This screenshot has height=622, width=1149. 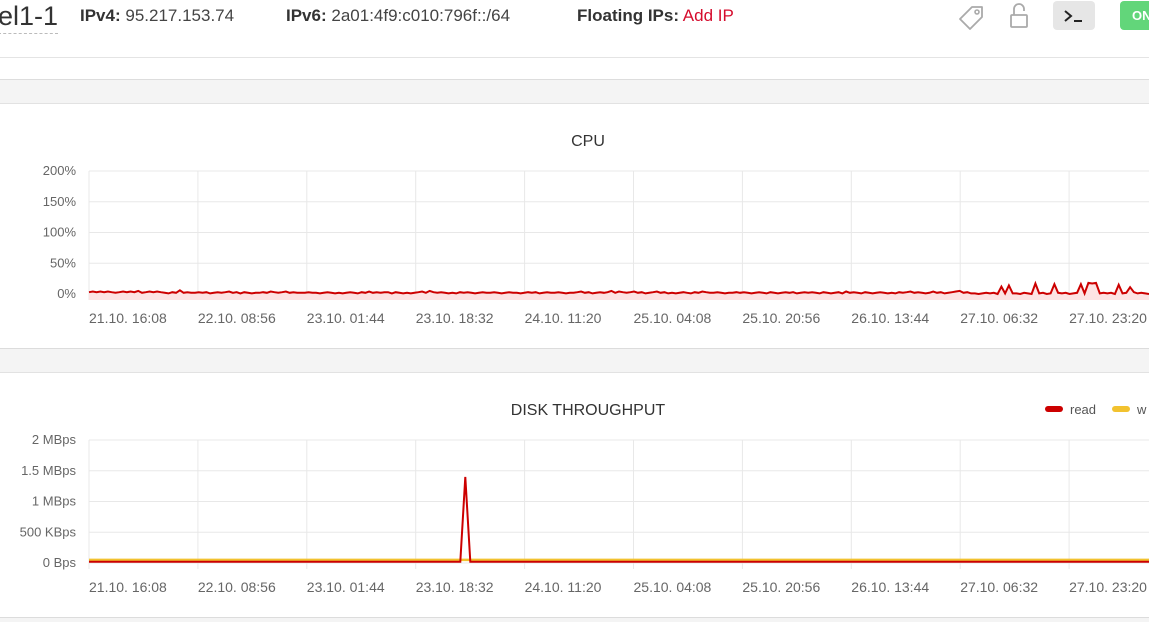 What do you see at coordinates (63, 262) in the screenshot?
I see `y-tick-label: 50%` at bounding box center [63, 262].